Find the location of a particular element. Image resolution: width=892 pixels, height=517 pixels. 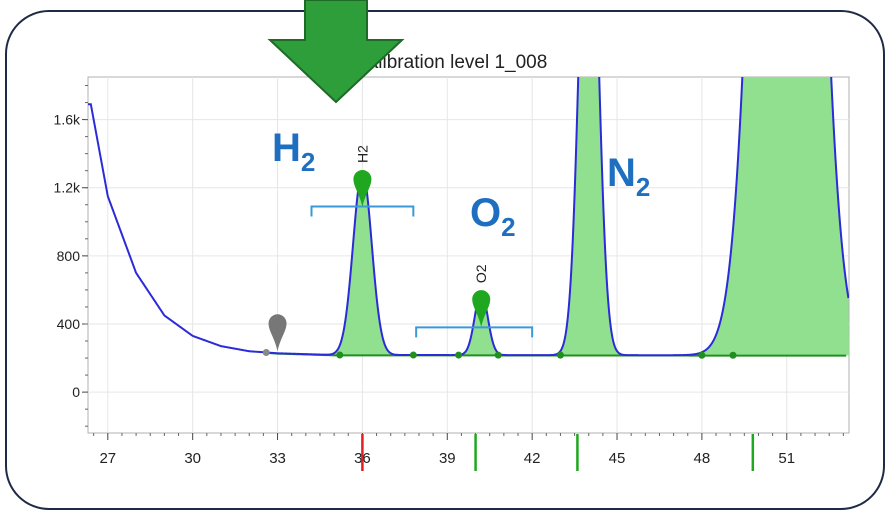

peak-label-H2: H2 is located at coordinates (362, 154).